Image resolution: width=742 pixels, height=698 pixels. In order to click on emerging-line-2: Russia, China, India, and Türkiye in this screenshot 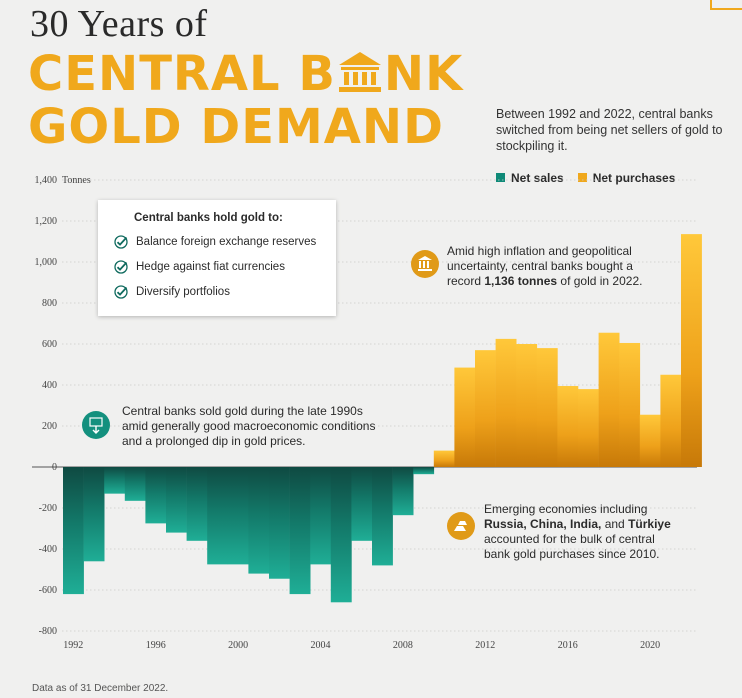, I will do `click(577, 524)`.